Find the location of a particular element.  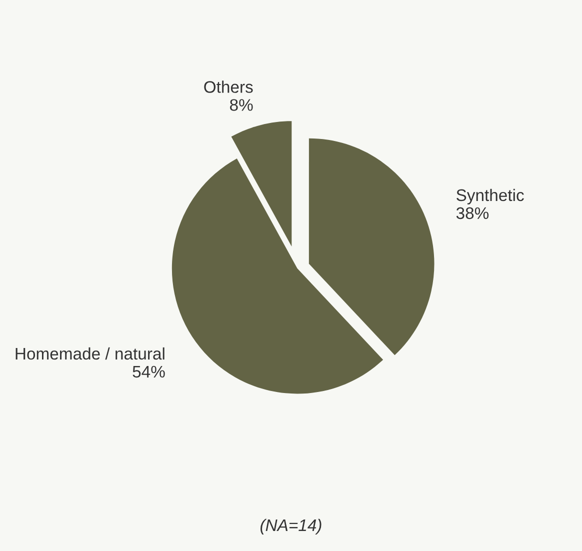

slice-label: Others is located at coordinates (228, 86).